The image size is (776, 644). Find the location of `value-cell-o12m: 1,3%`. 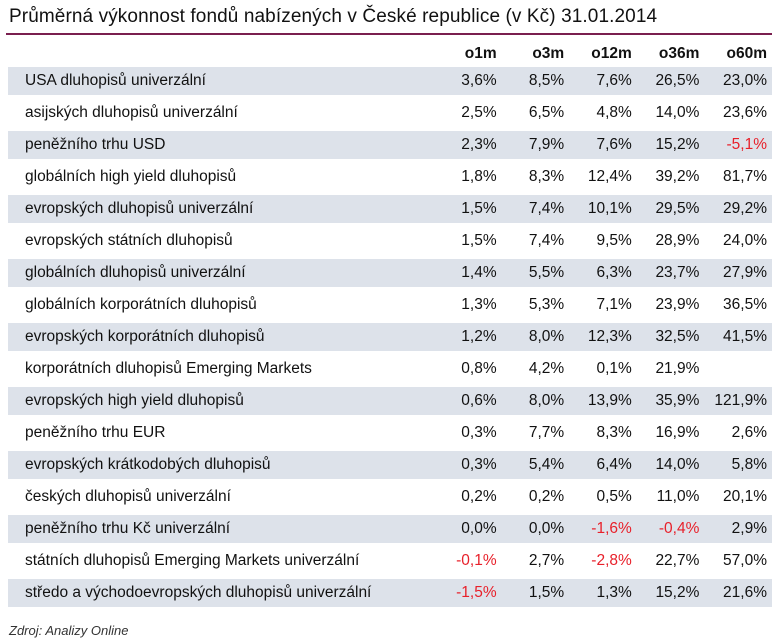

value-cell-o12m: 1,3% is located at coordinates (603, 595).